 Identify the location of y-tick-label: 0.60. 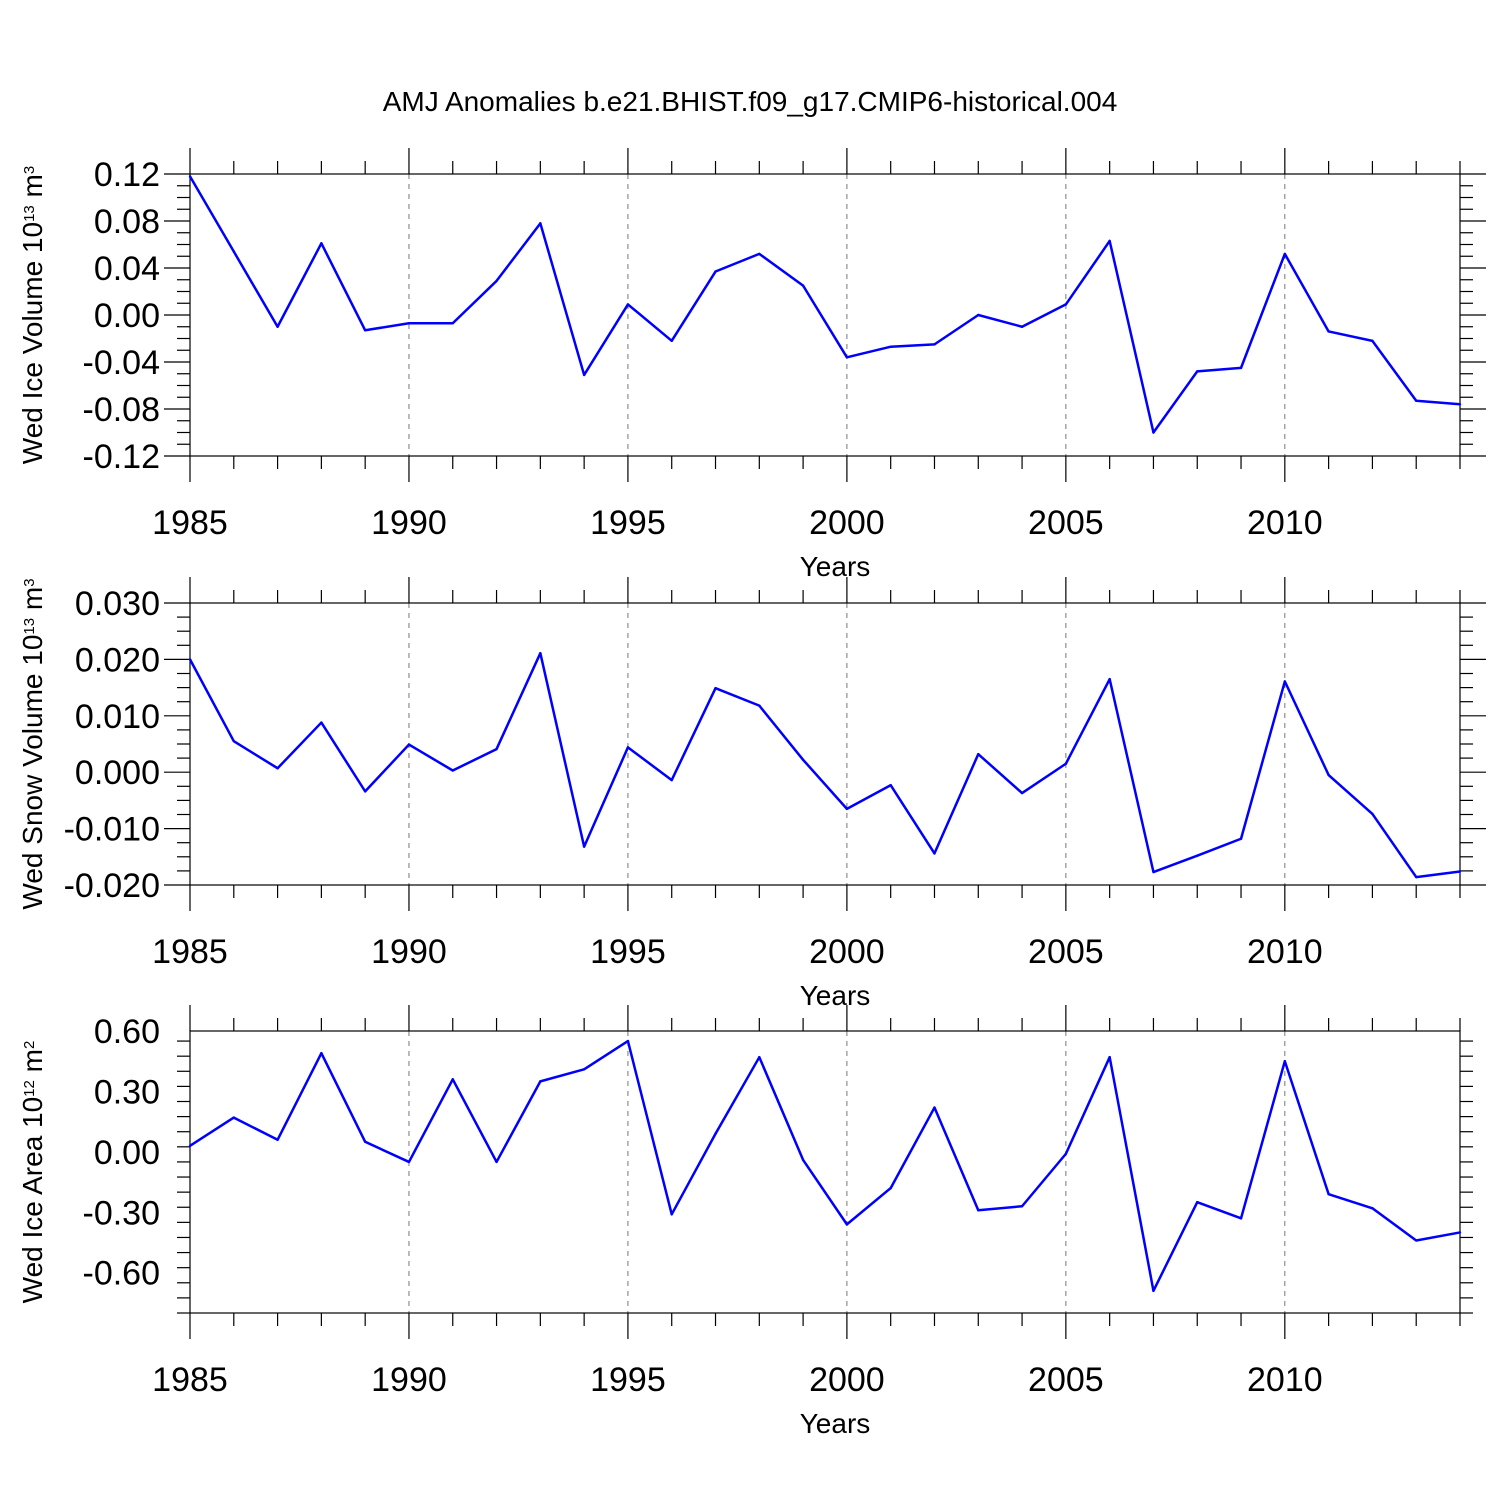
(127, 1032).